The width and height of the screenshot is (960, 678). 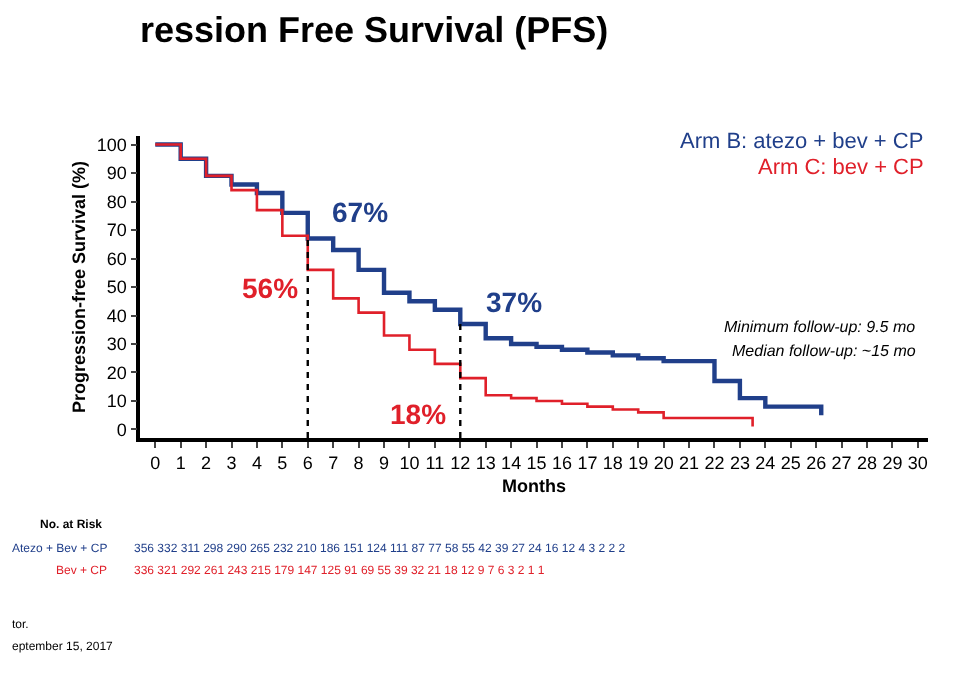 I want to click on x-tick-label: 30, so click(x=917, y=463).